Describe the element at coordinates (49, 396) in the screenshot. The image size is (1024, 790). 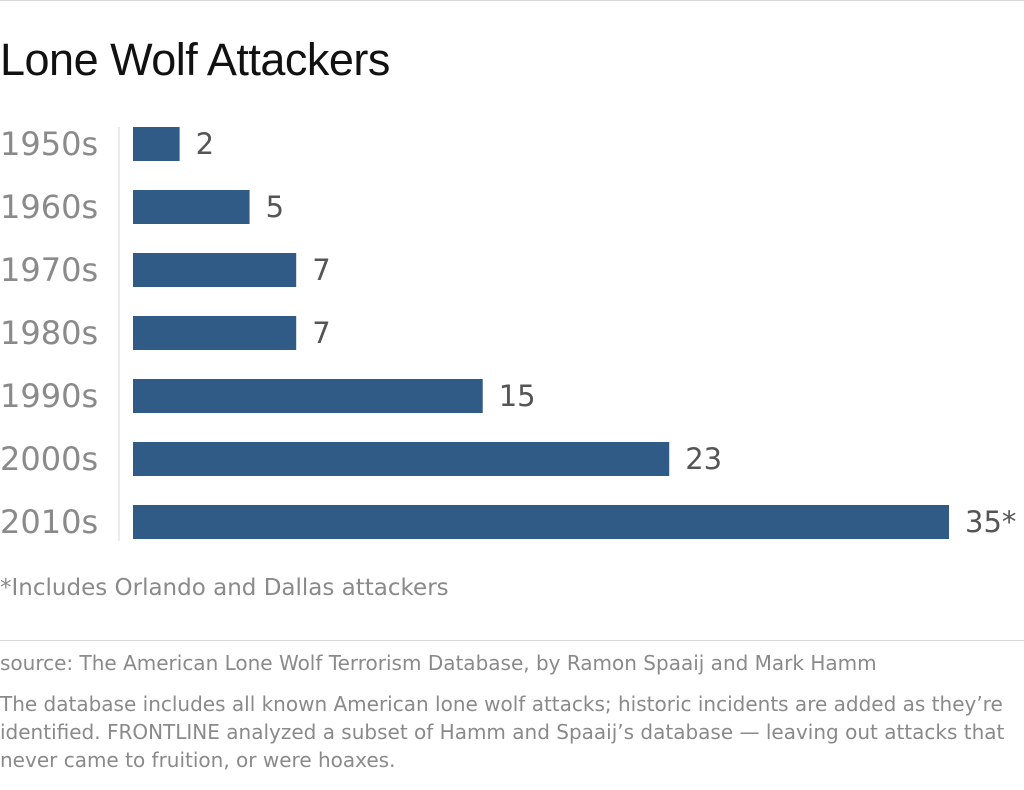
I see `category-label: 1990s` at that location.